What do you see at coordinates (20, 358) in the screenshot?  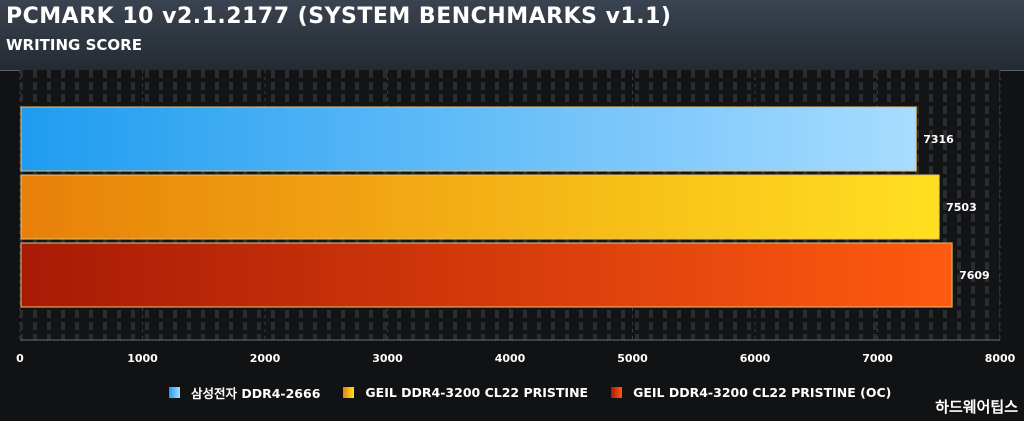 I see `x-tick-label: 0` at bounding box center [20, 358].